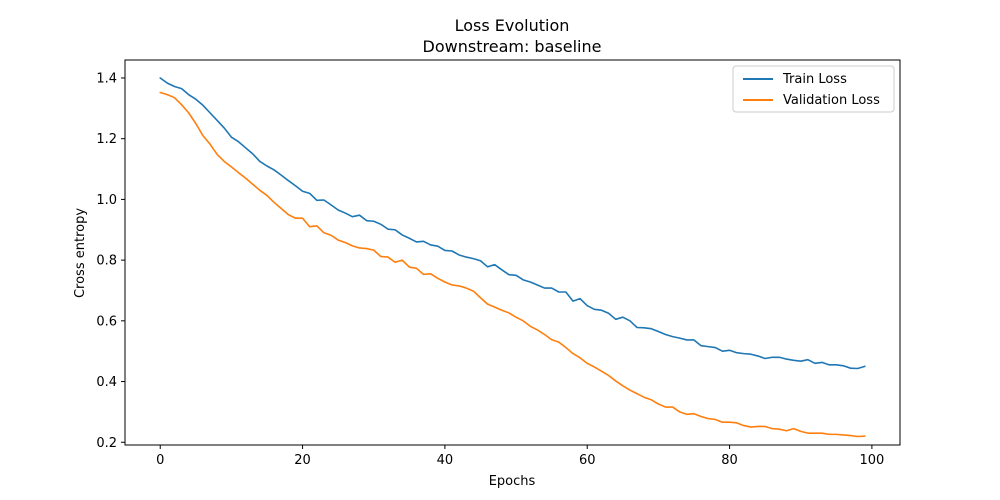  What do you see at coordinates (106, 78) in the screenshot?
I see `y-tick-label: 1.4` at bounding box center [106, 78].